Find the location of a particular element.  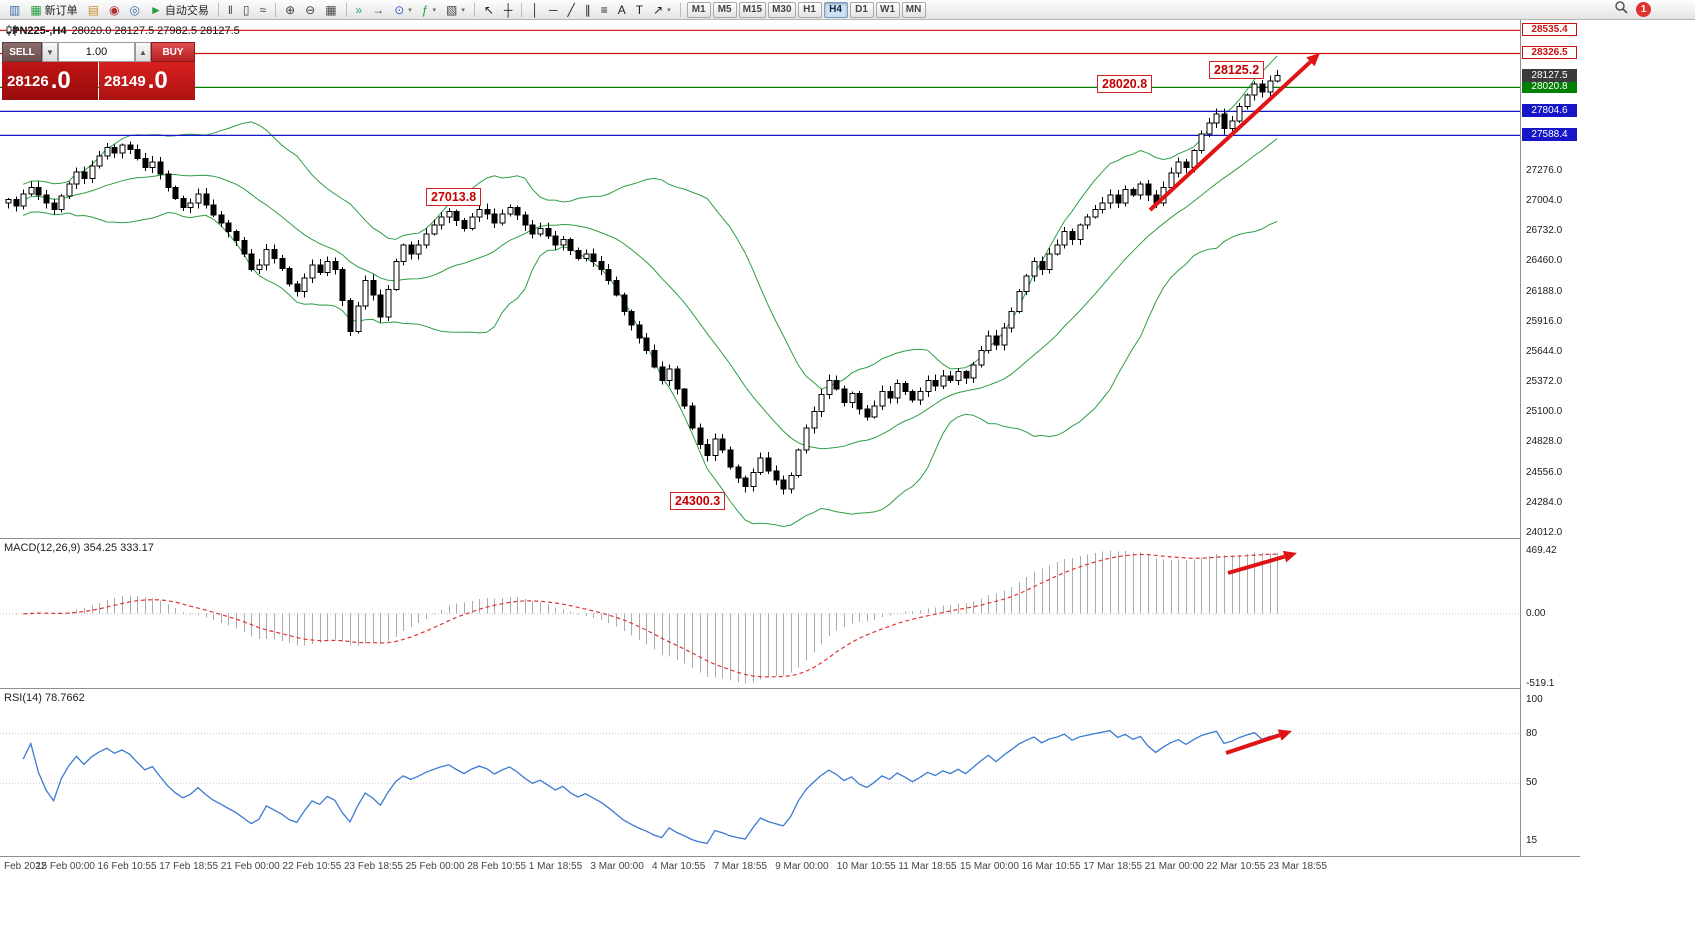

label-tool-button: T is located at coordinates (639, 10).